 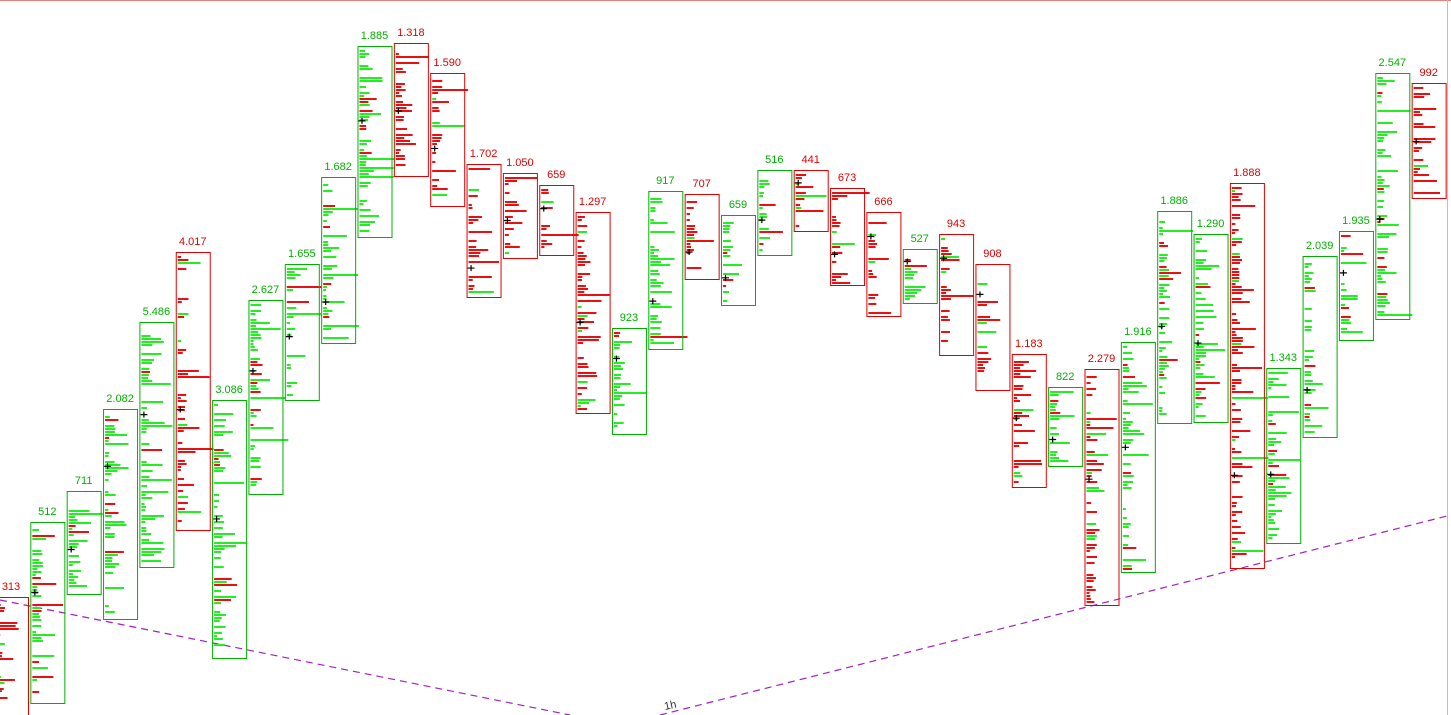 What do you see at coordinates (920, 239) in the screenshot?
I see `volume-label: 527` at bounding box center [920, 239].